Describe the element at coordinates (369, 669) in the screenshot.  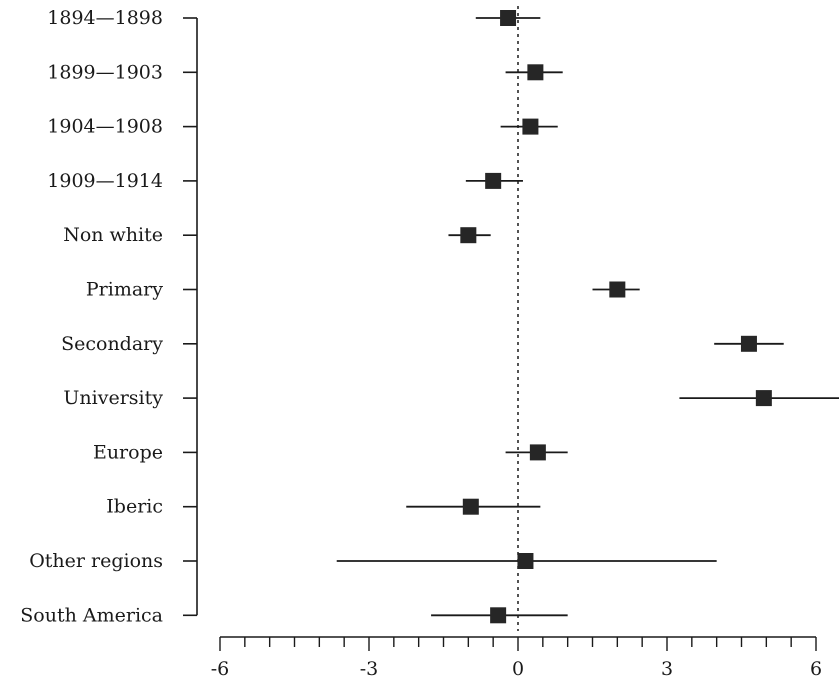
I see `x-tick-label: -3` at that location.